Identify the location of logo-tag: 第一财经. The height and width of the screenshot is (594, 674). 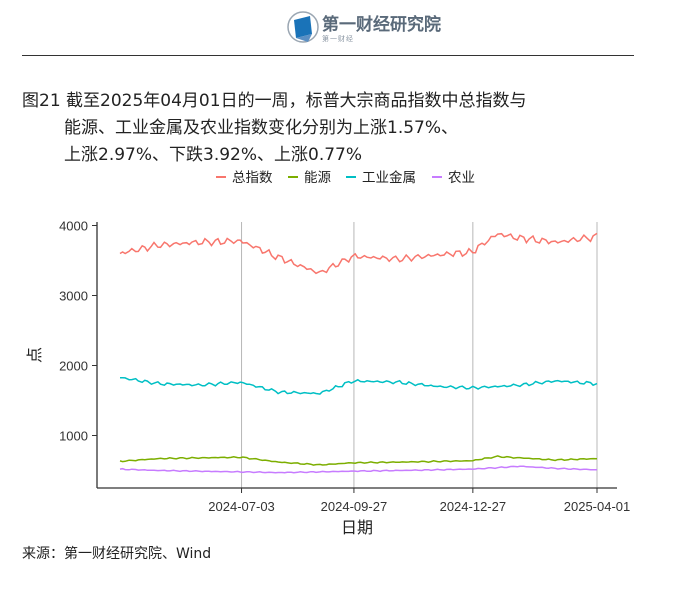
(338, 39).